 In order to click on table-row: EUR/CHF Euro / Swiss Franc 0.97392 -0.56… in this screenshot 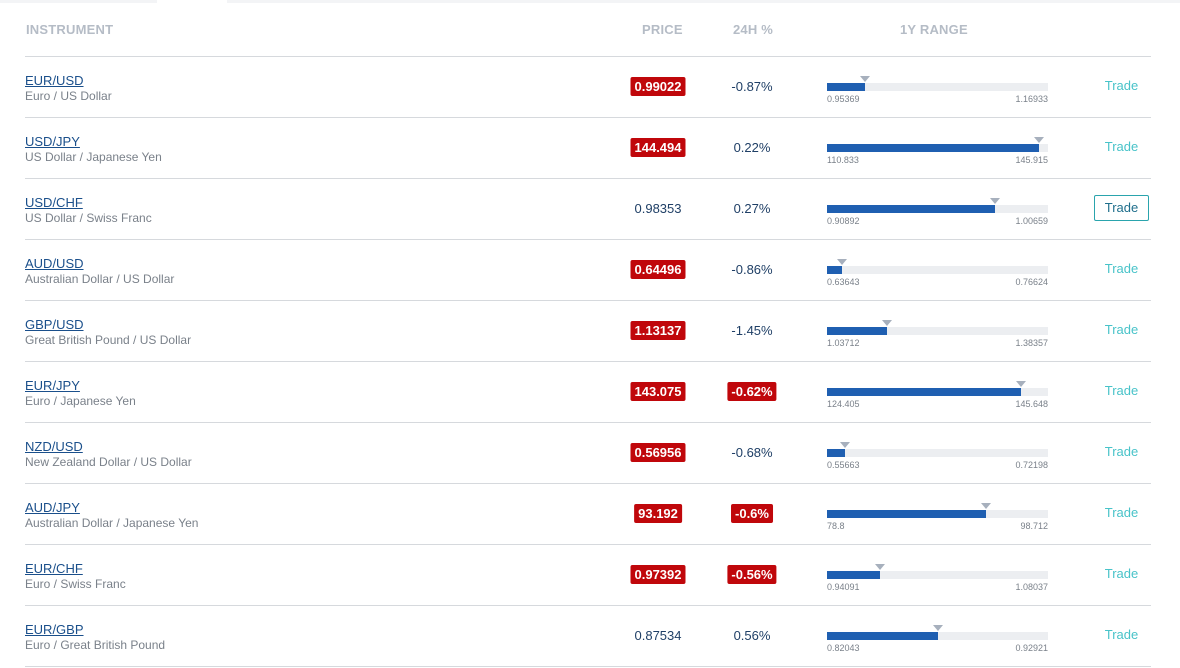, I will do `click(588, 575)`.